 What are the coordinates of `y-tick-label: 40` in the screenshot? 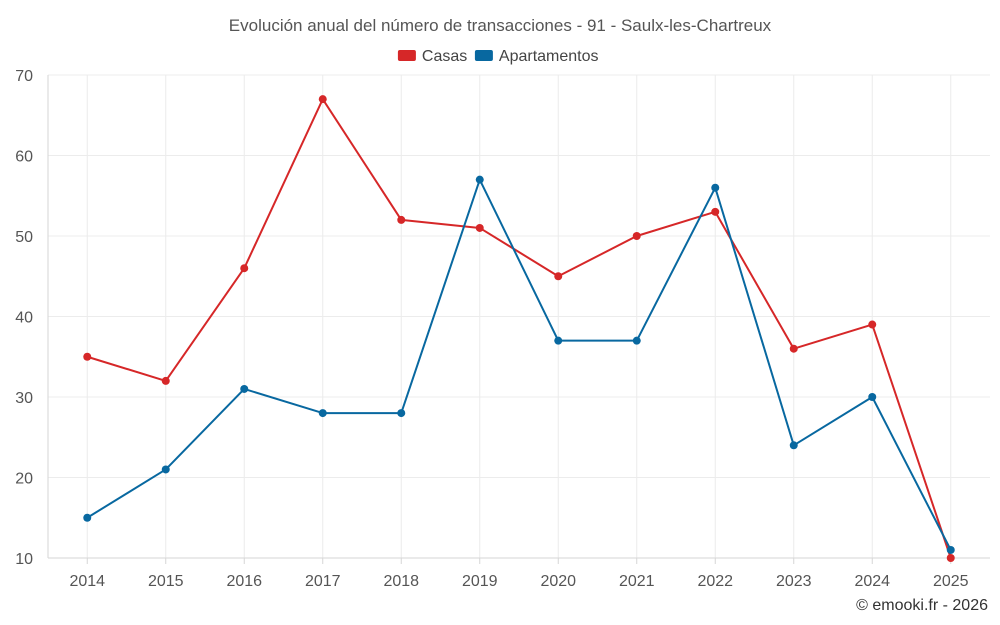 It's located at (24, 318).